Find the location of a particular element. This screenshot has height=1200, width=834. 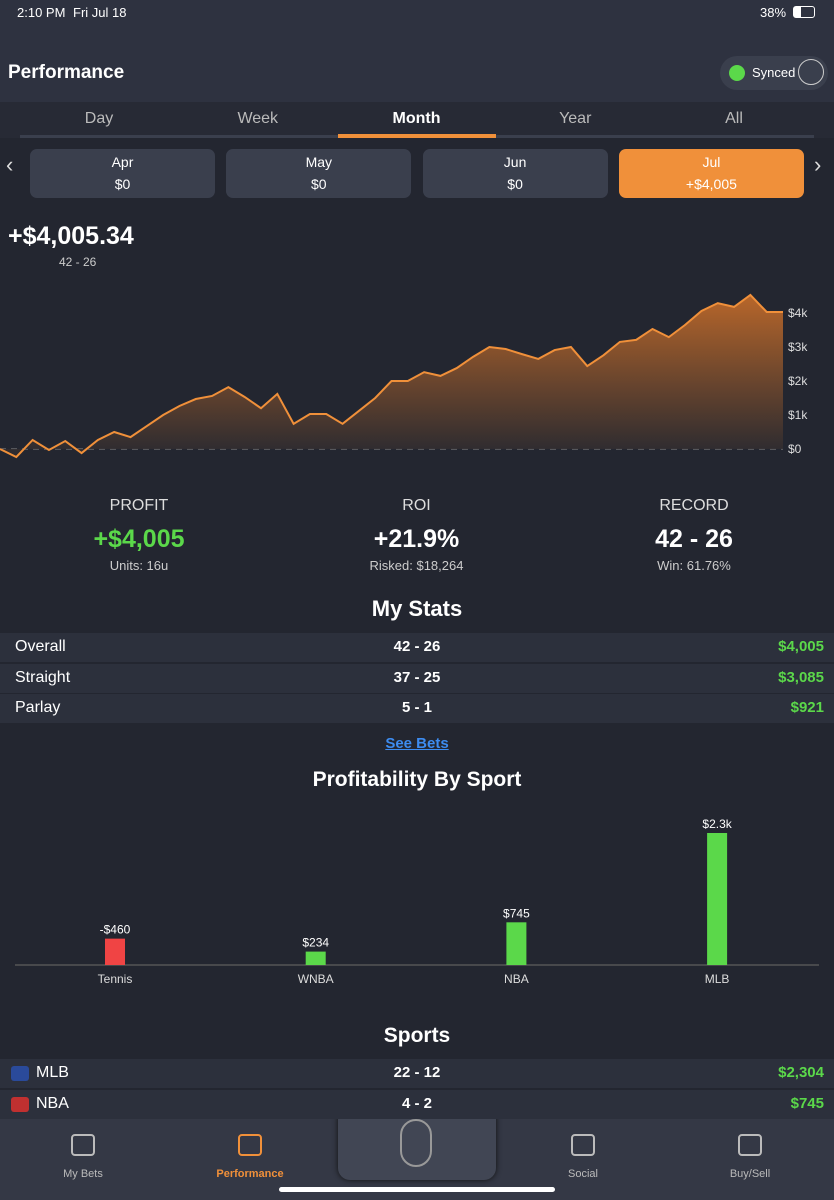

status-time: 2:10 PM is located at coordinates (41, 12).